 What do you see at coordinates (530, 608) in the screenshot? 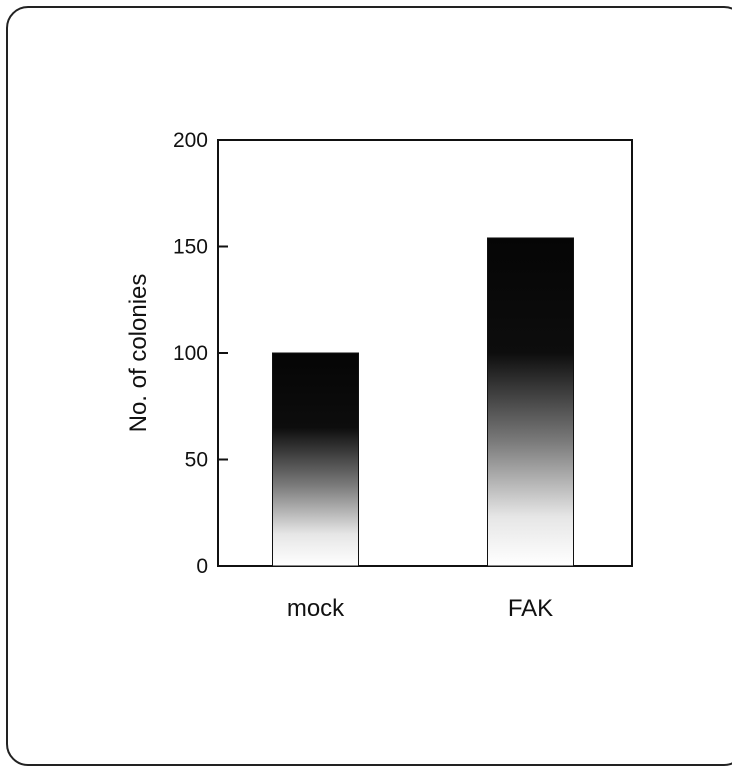
I see `x-category-label: FAK` at bounding box center [530, 608].